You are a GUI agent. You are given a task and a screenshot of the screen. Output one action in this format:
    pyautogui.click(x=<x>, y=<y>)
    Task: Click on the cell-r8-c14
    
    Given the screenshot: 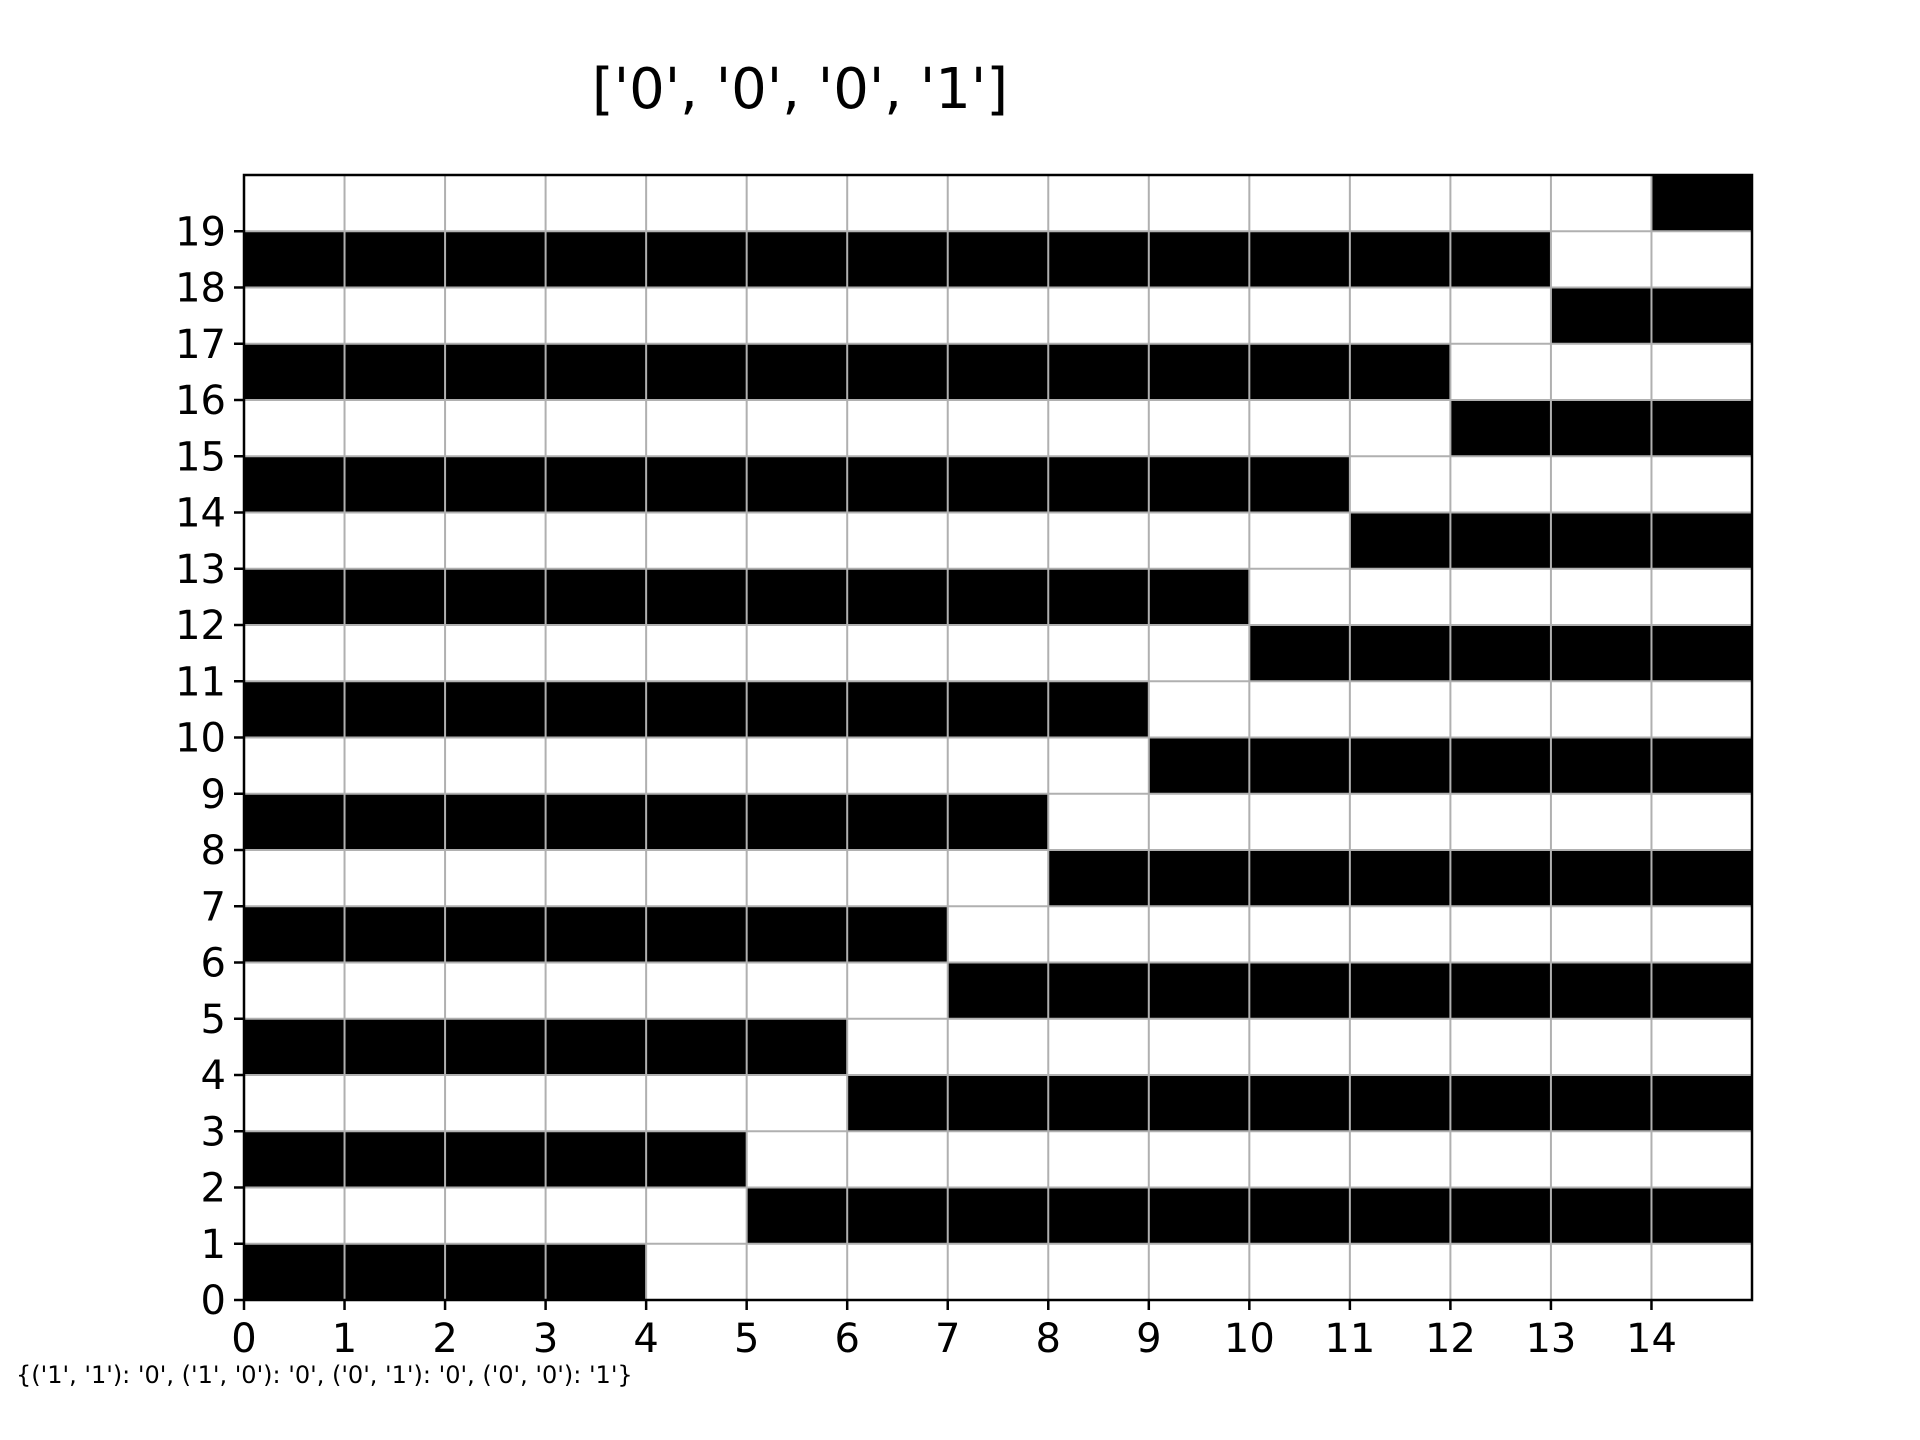 What is the action you would take?
    pyautogui.click(x=1701, y=821)
    